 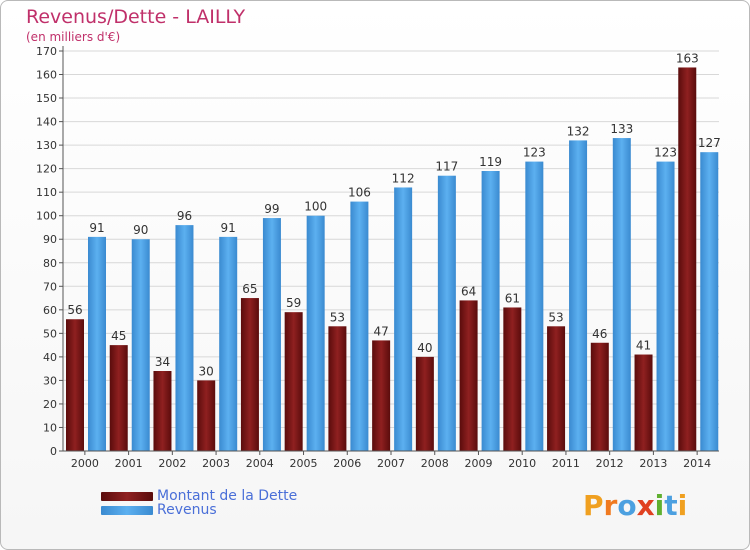 What do you see at coordinates (593, 505) in the screenshot?
I see `logo-letter: P` at bounding box center [593, 505].